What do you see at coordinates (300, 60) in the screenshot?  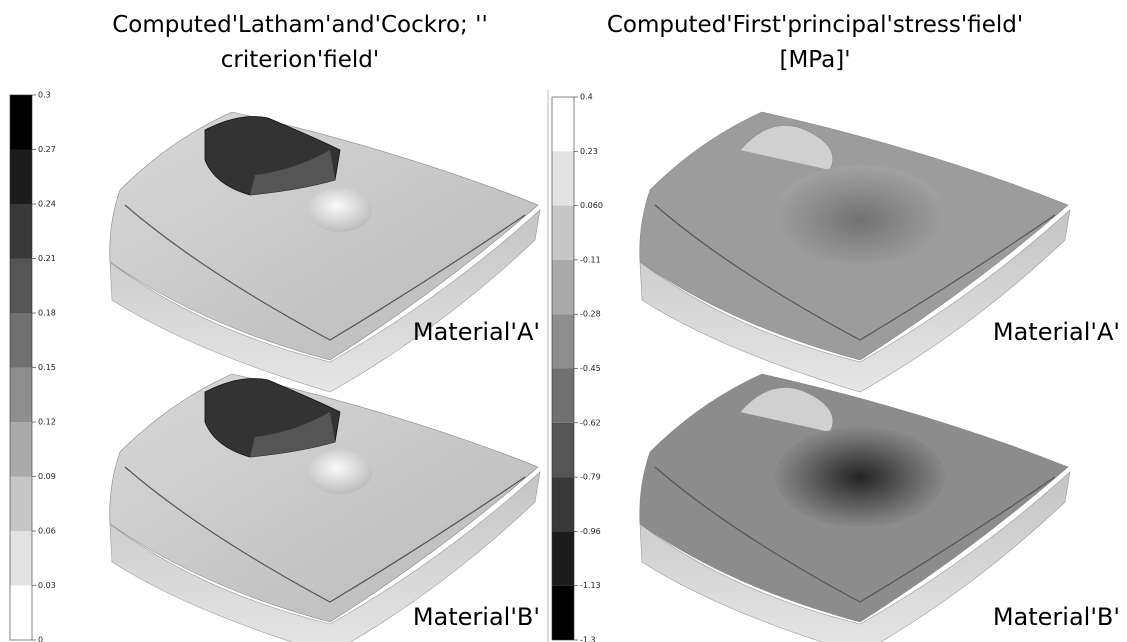 I see `panel-title: criterion'field'` at bounding box center [300, 60].